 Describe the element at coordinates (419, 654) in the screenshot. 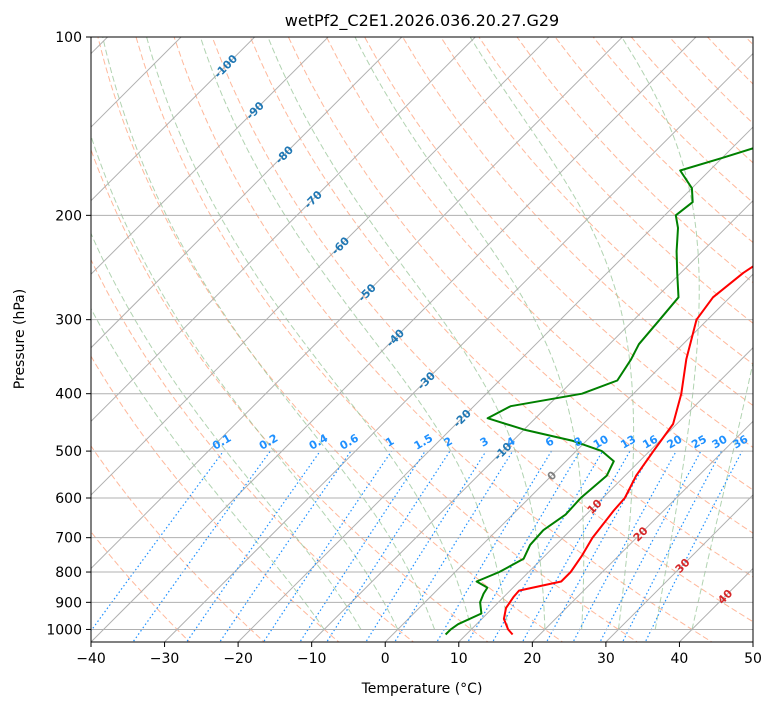

I see `x-axis-ticks: −40 −30 −20 −10 0 10 20 30 40 50` at that location.